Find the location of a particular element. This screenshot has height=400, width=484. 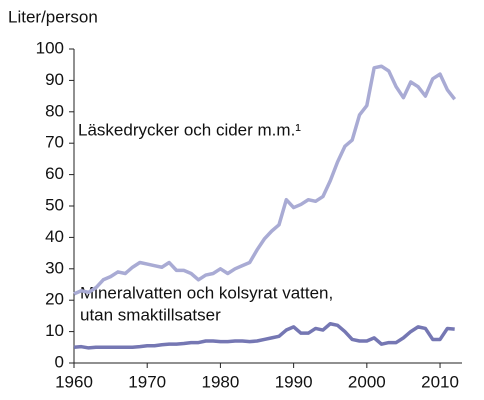

line-series is located at coordinates (264, 336).